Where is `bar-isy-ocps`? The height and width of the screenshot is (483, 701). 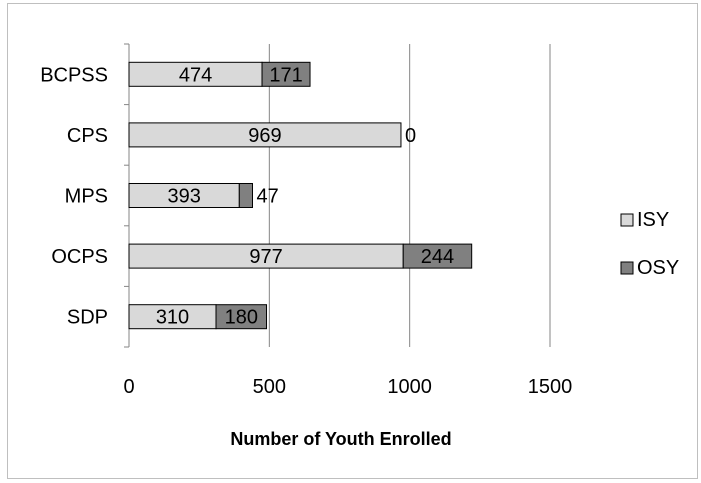 bar-isy-ocps is located at coordinates (266, 256).